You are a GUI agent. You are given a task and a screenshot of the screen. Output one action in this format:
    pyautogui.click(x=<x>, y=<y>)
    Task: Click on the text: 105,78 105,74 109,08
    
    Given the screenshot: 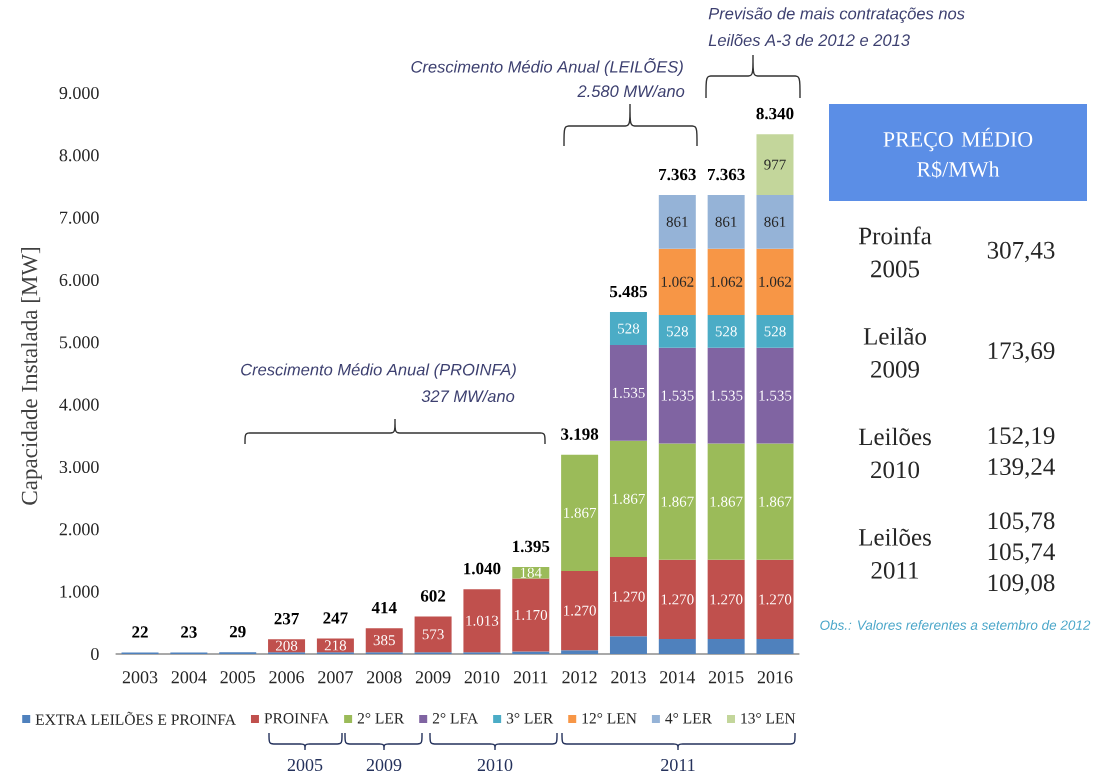 What is the action you would take?
    pyautogui.click(x=1021, y=553)
    